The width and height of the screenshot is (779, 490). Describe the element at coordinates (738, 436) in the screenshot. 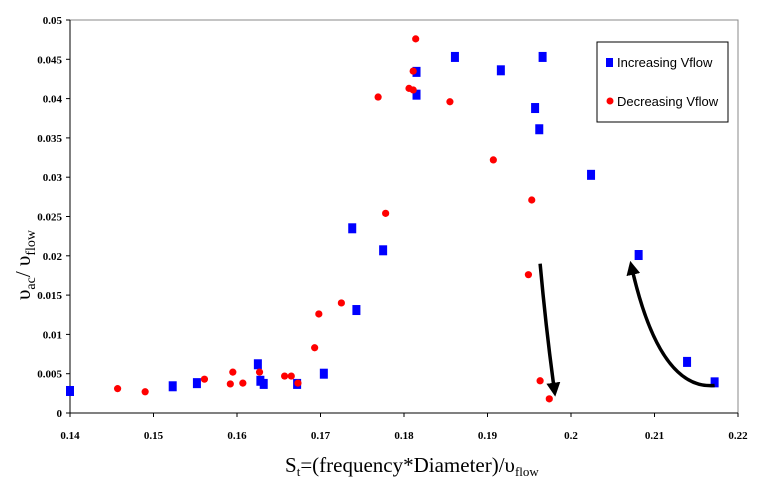

I see `x-tick-label: 0.22` at that location.